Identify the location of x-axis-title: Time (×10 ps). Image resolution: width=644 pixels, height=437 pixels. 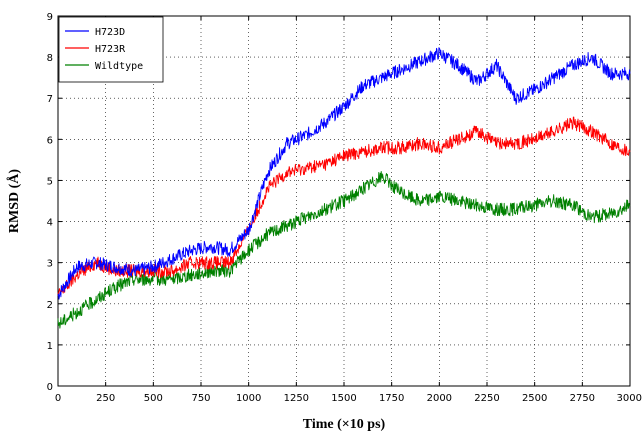
(344, 424).